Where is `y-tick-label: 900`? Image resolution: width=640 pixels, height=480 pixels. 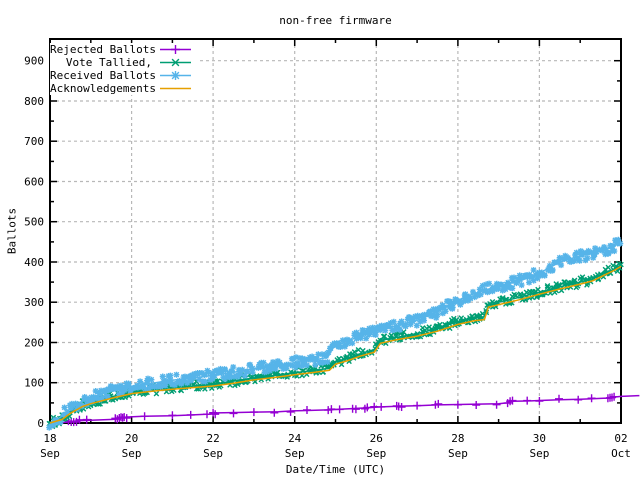
y-tick-label: 900 is located at coordinates (34, 61).